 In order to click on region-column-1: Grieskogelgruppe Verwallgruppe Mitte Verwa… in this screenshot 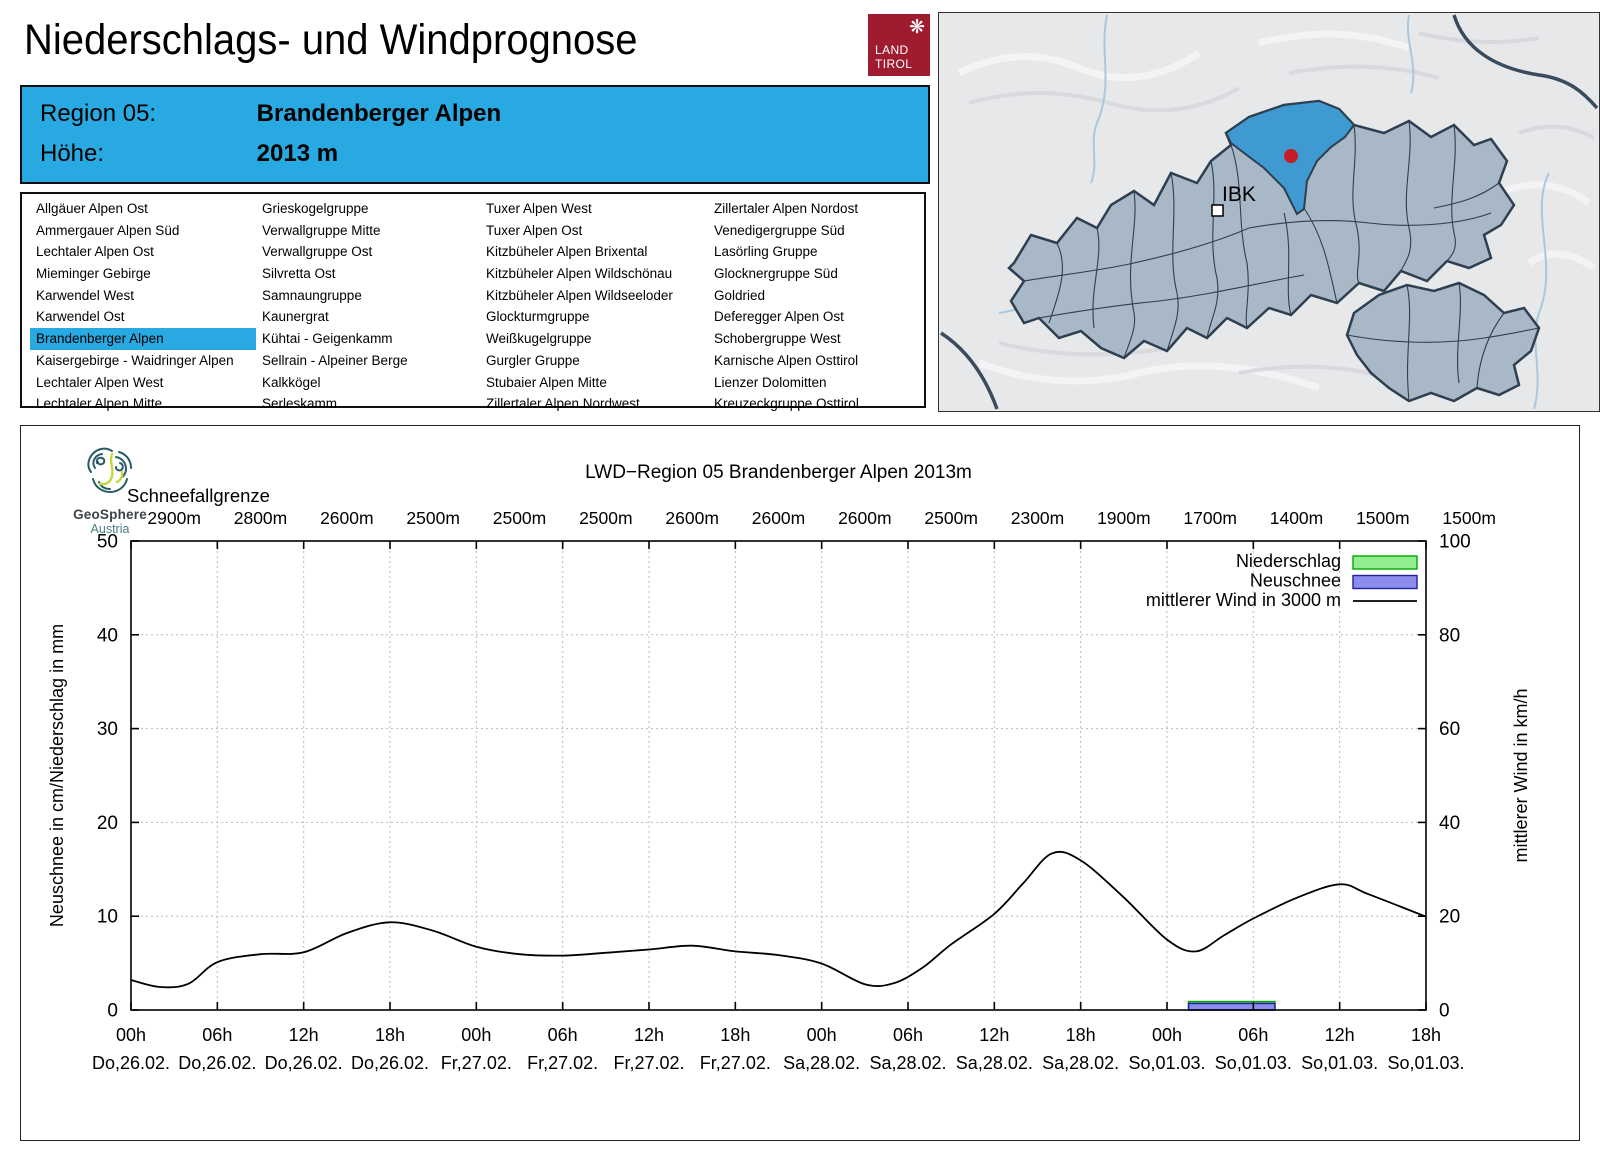, I will do `click(368, 306)`.